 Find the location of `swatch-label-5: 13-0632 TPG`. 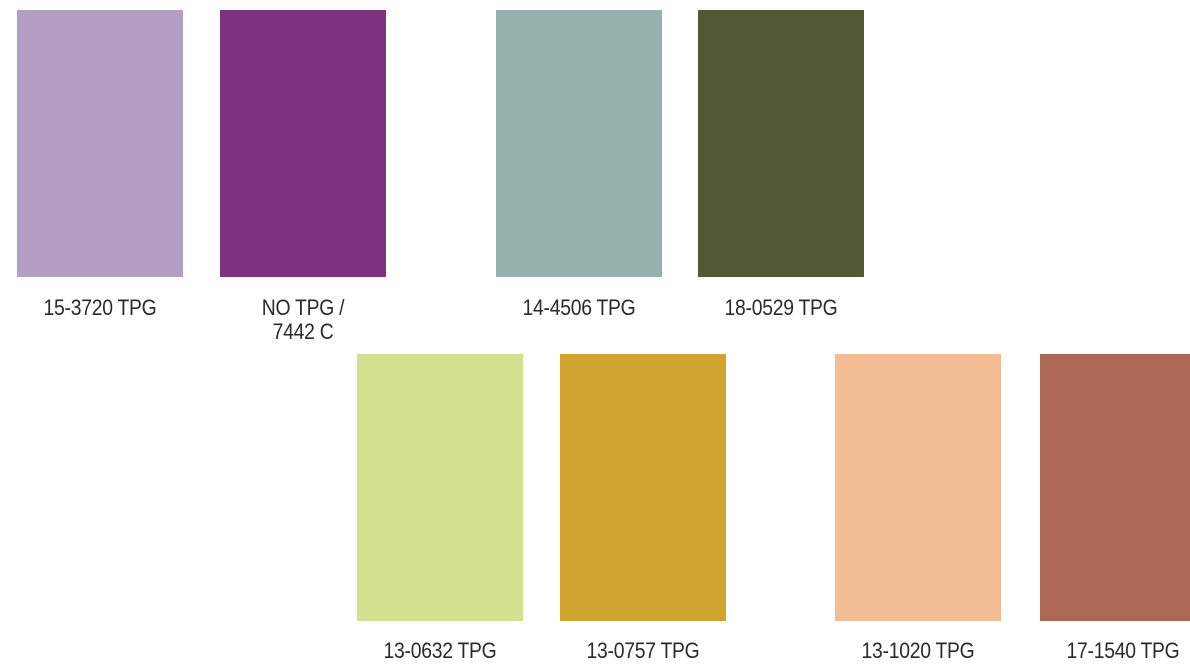

swatch-label-5: 13-0632 TPG is located at coordinates (440, 651).